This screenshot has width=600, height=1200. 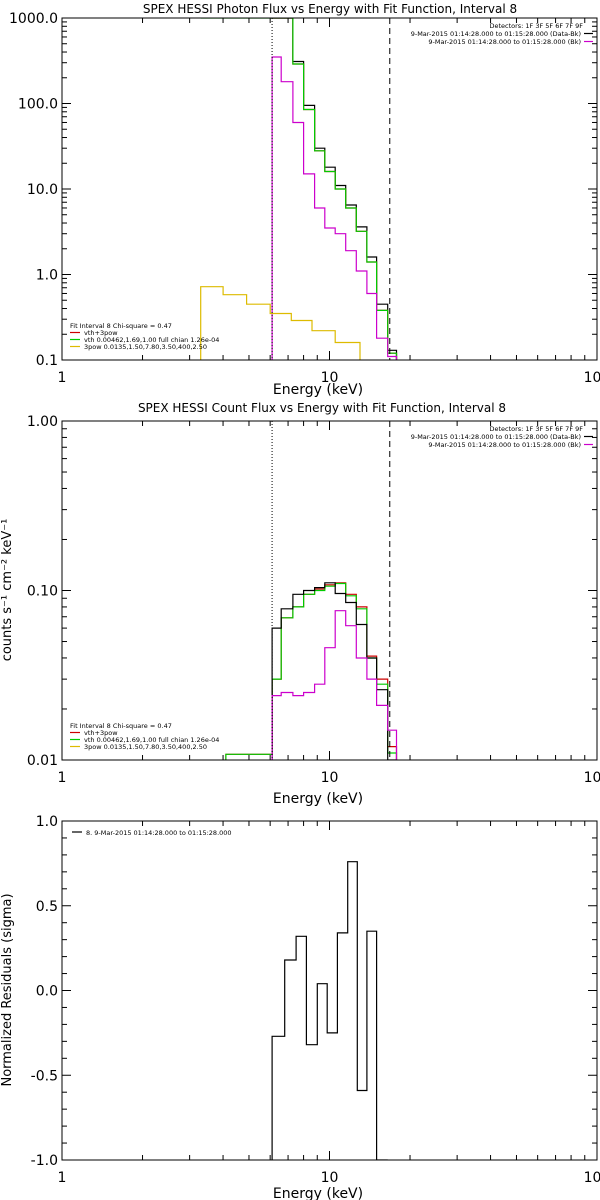 I want to click on count-flux-fit-legend-entry: 3pow 0.0135,1.50,7.80,3.50,400,2.50, so click(x=145, y=747).